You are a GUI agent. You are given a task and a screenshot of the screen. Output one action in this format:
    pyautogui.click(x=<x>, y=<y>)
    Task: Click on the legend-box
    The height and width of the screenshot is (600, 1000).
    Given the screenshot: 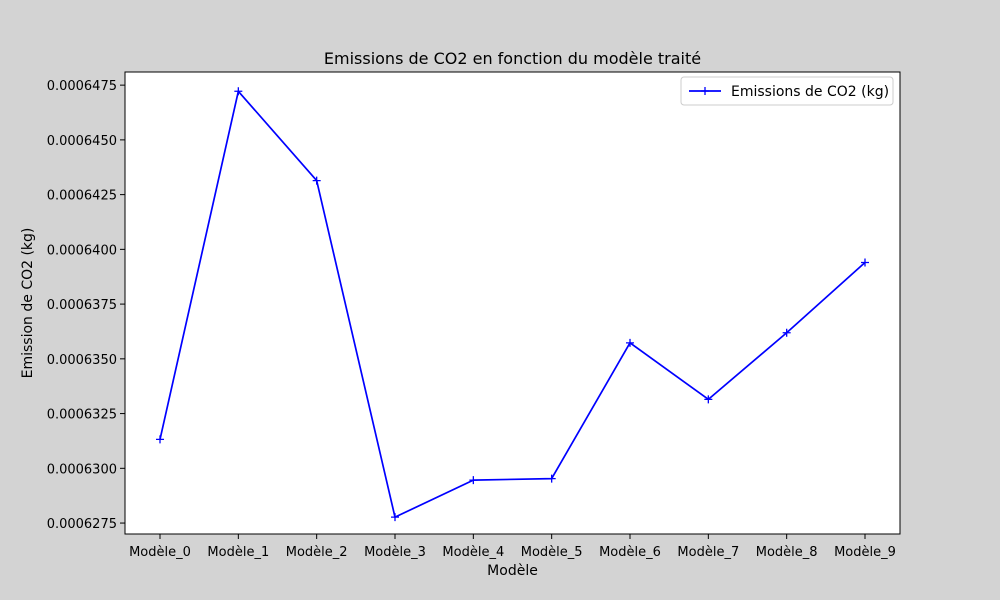 What is the action you would take?
    pyautogui.click(x=787, y=91)
    